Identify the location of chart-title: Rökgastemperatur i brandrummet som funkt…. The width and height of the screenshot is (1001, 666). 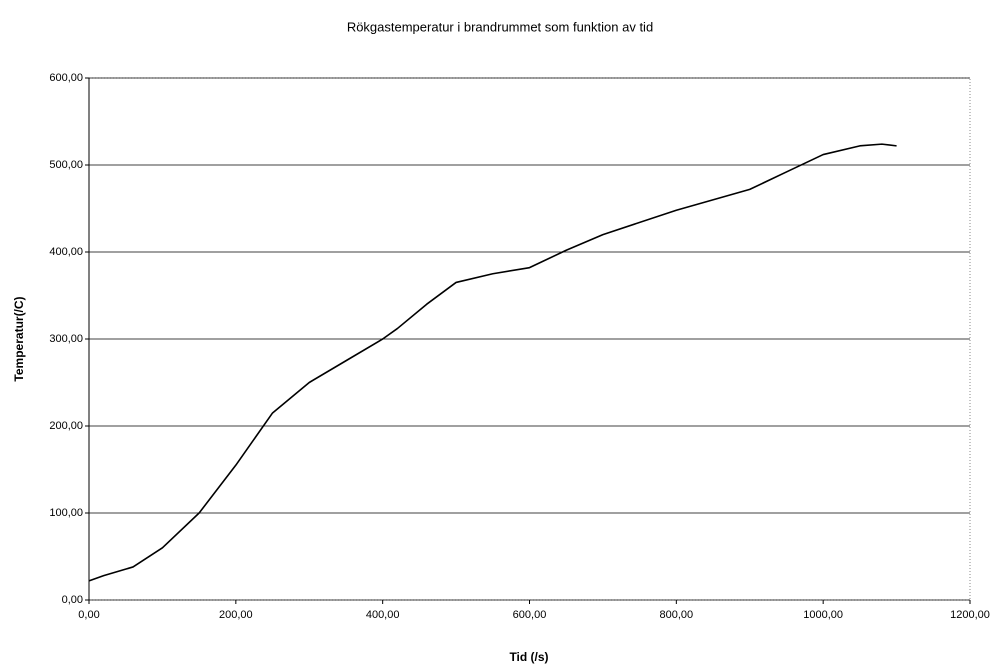
(500, 26).